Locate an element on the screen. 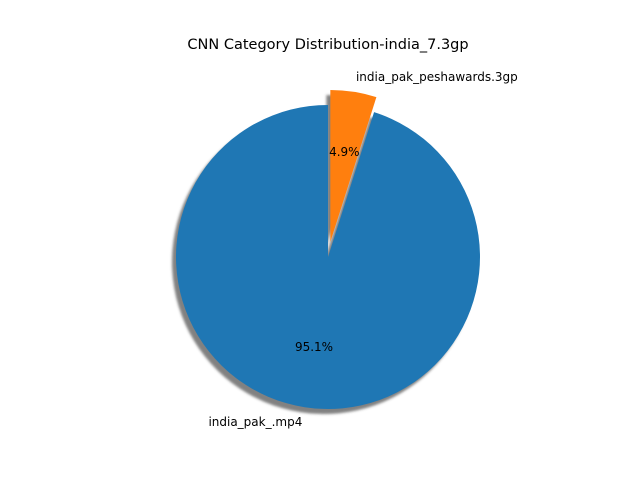  chart-title: CNN Category Distribution-india_7.3gp is located at coordinates (327, 45).